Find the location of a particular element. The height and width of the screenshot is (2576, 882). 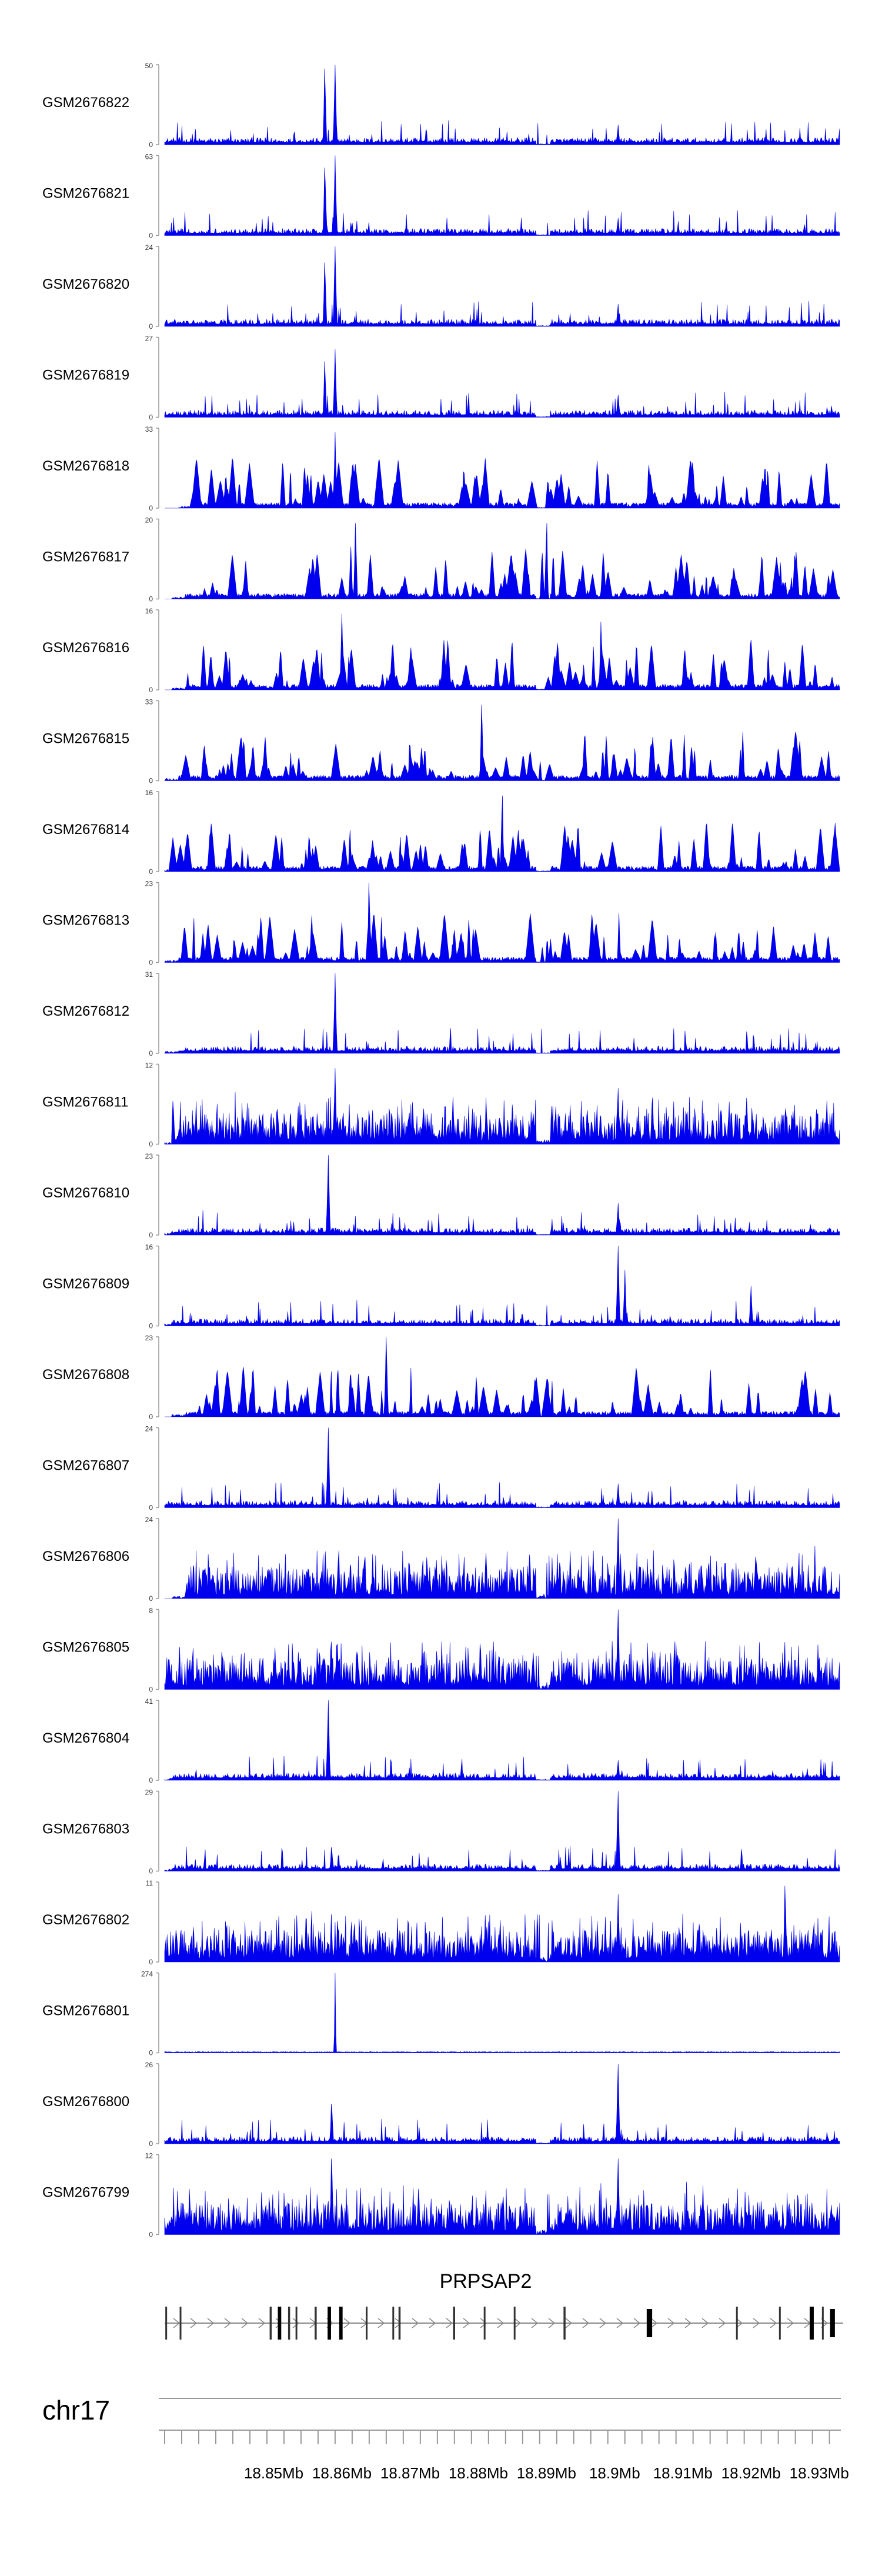

track-GSM2676822: GSM2676822 50 0 is located at coordinates (441, 105).